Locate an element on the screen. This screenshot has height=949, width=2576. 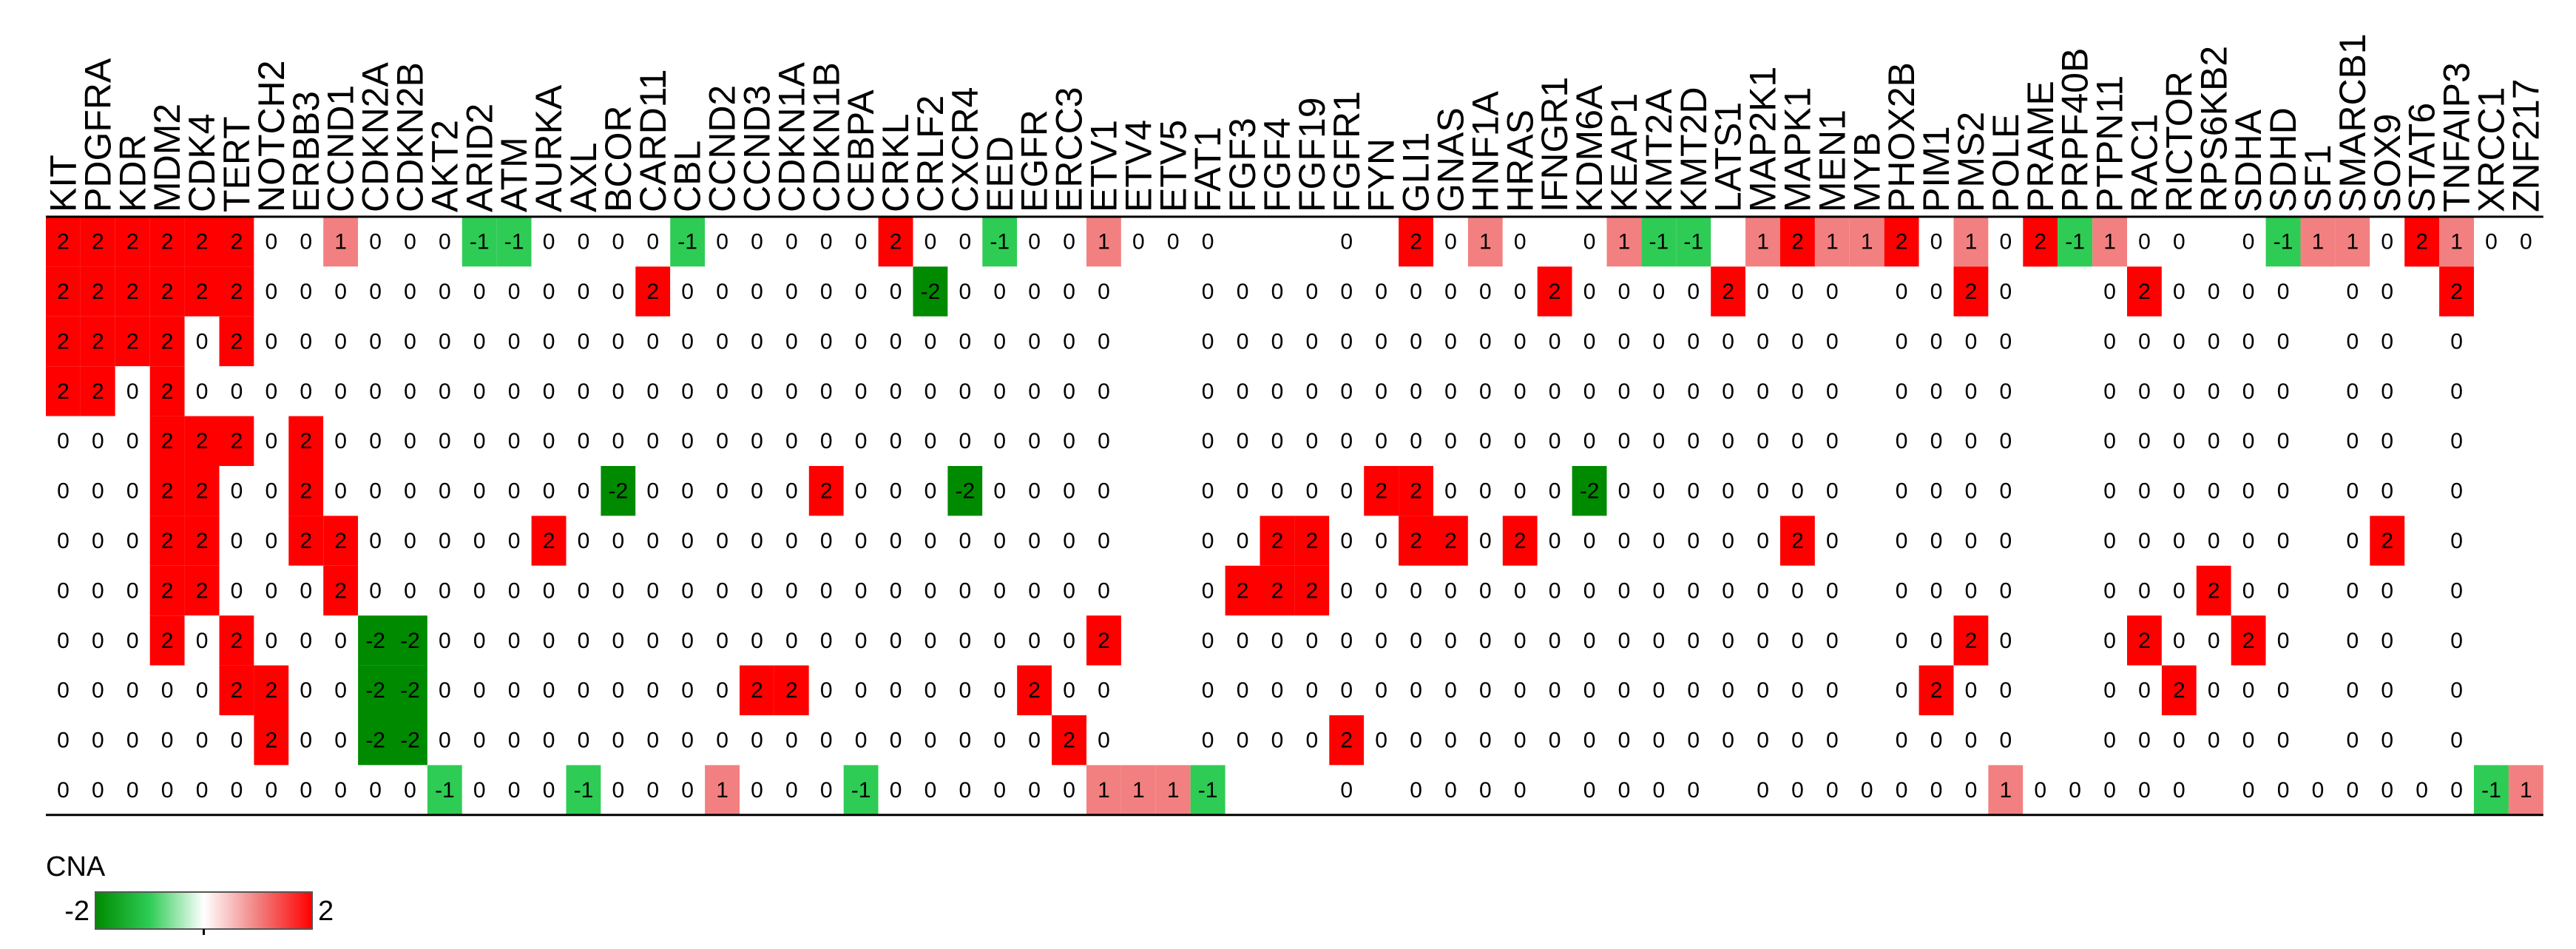
cell-label: 1 is located at coordinates (1138, 791).